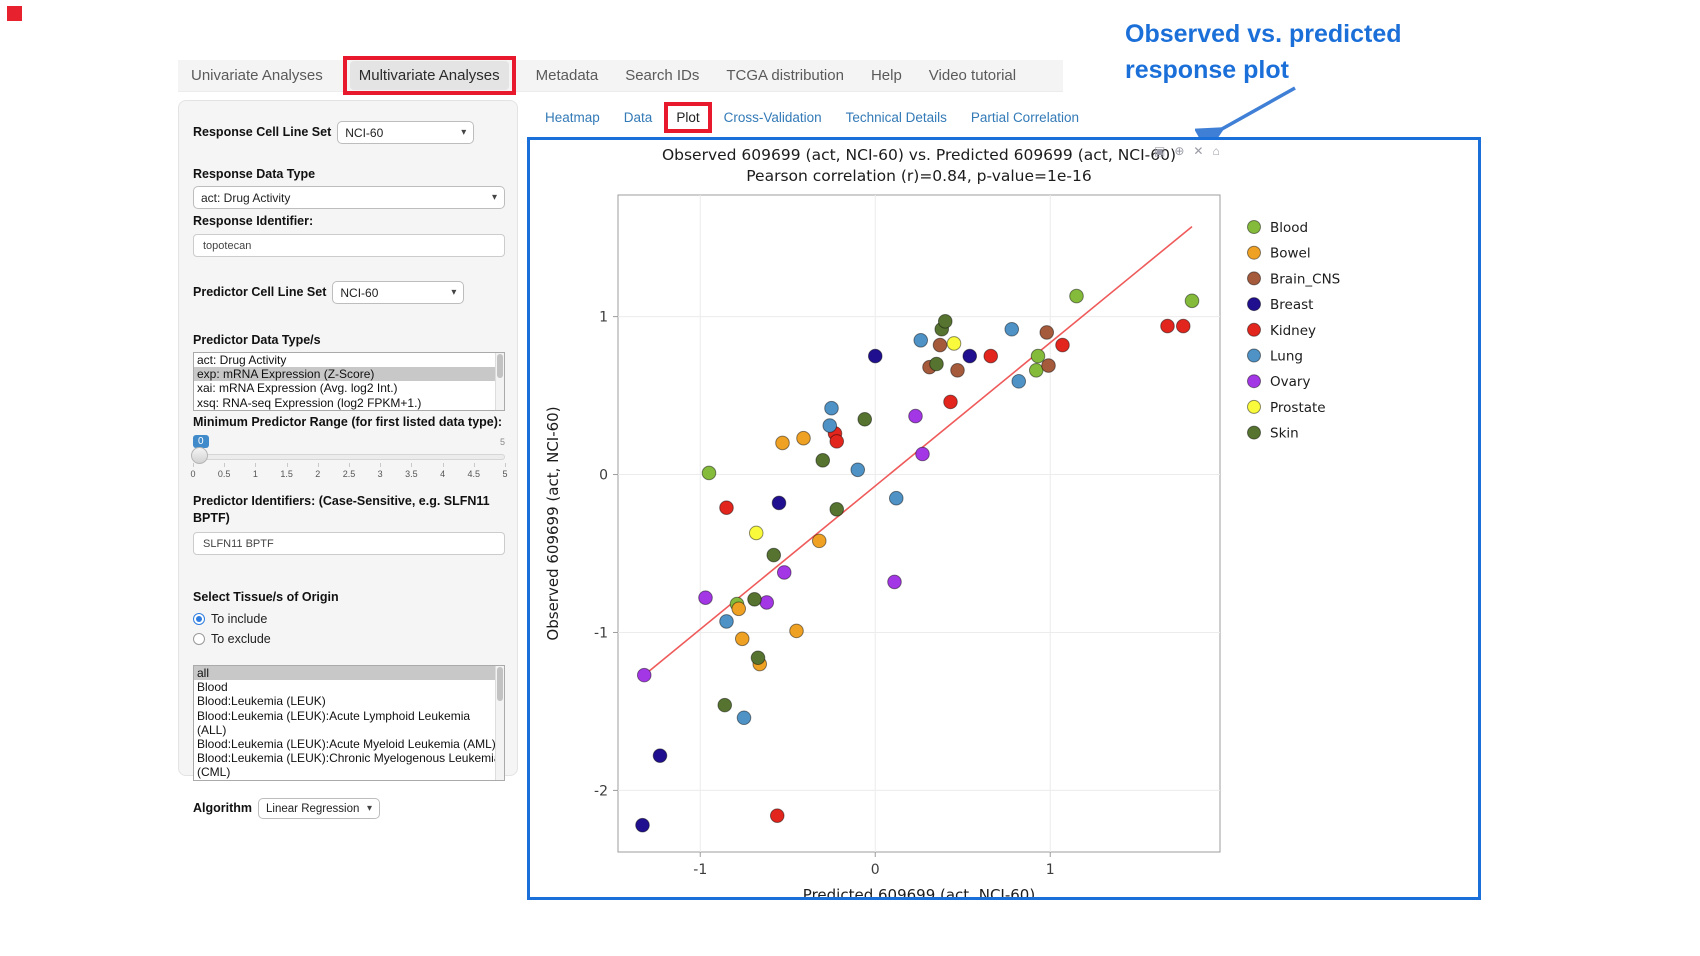 Image resolution: width=1700 pixels, height=956 pixels. Describe the element at coordinates (1254, 355) in the screenshot. I see `legend-swatch-lung` at that location.